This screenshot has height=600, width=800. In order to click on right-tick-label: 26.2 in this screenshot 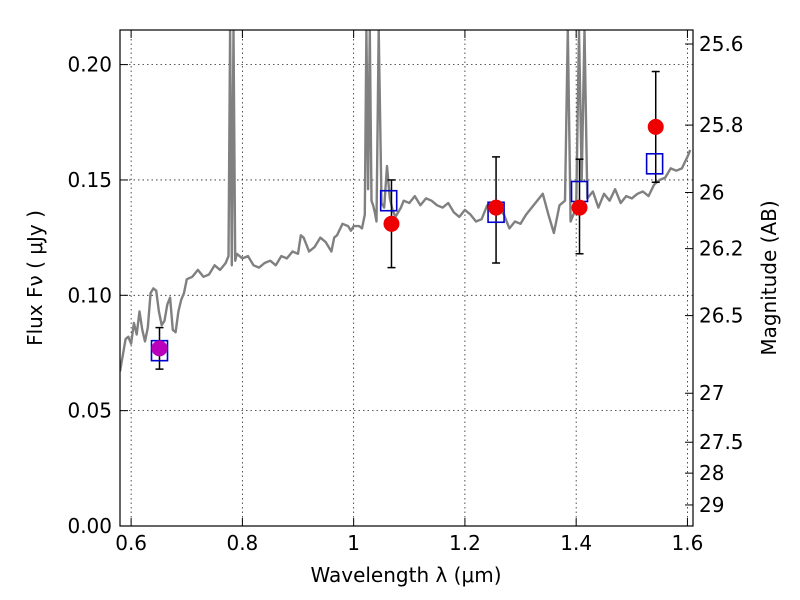, I will do `click(721, 249)`.